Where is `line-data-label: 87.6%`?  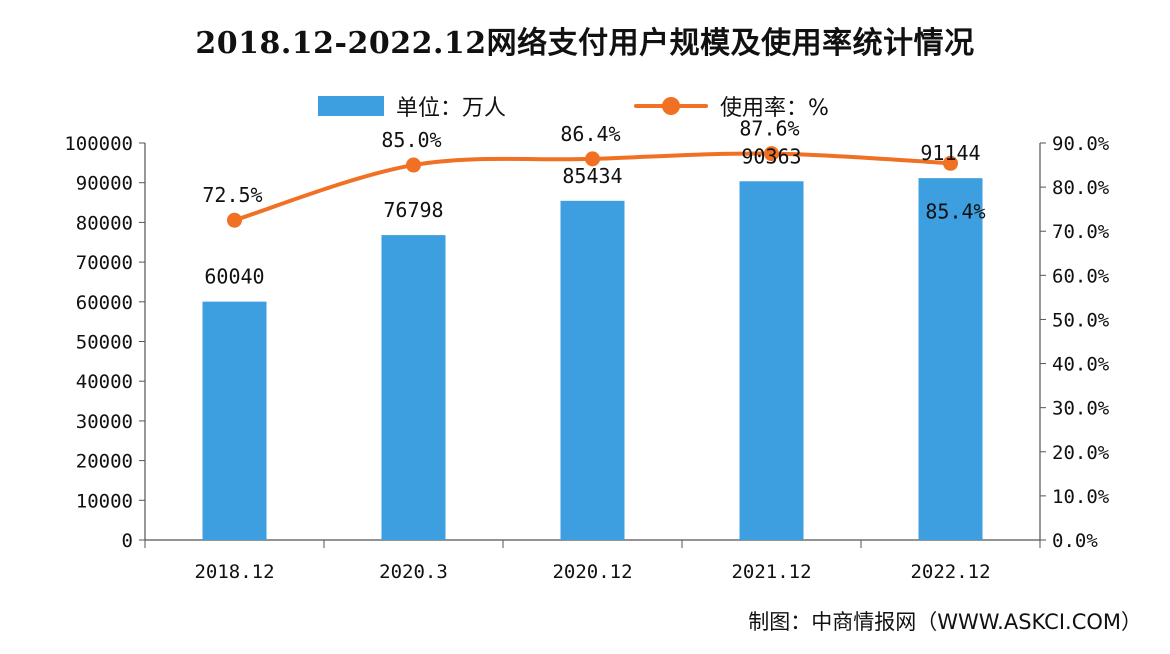
line-data-label: 87.6% is located at coordinates (769, 129).